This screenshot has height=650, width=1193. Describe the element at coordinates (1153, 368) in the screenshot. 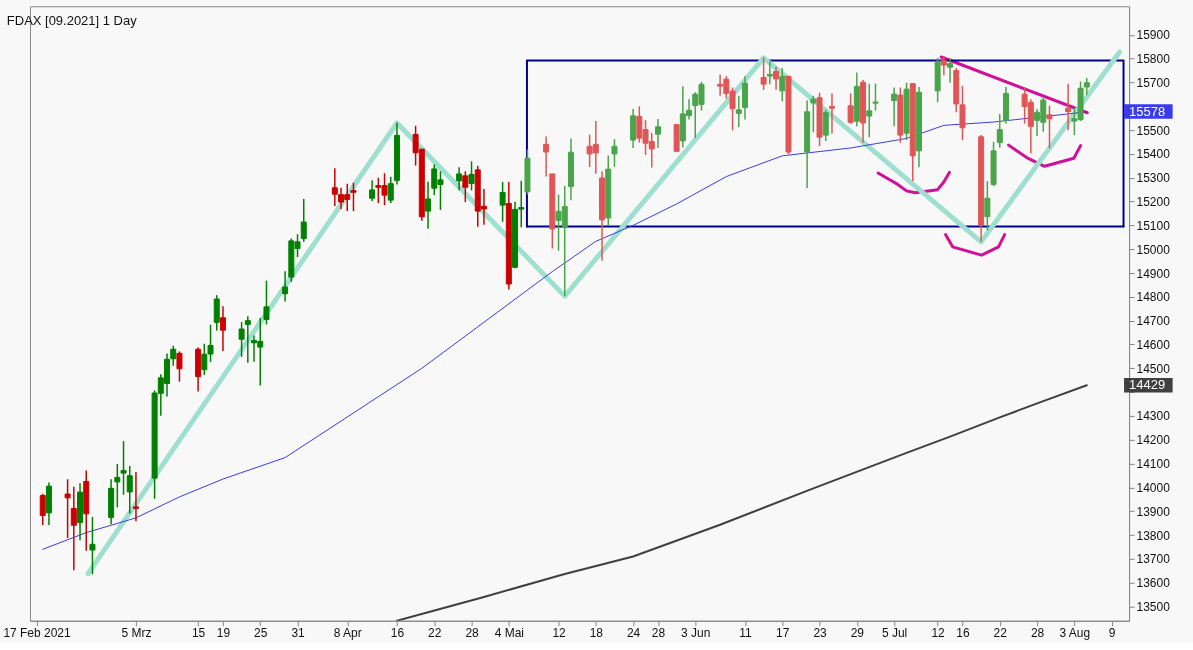

I see `y-tick-label: 14500` at that location.